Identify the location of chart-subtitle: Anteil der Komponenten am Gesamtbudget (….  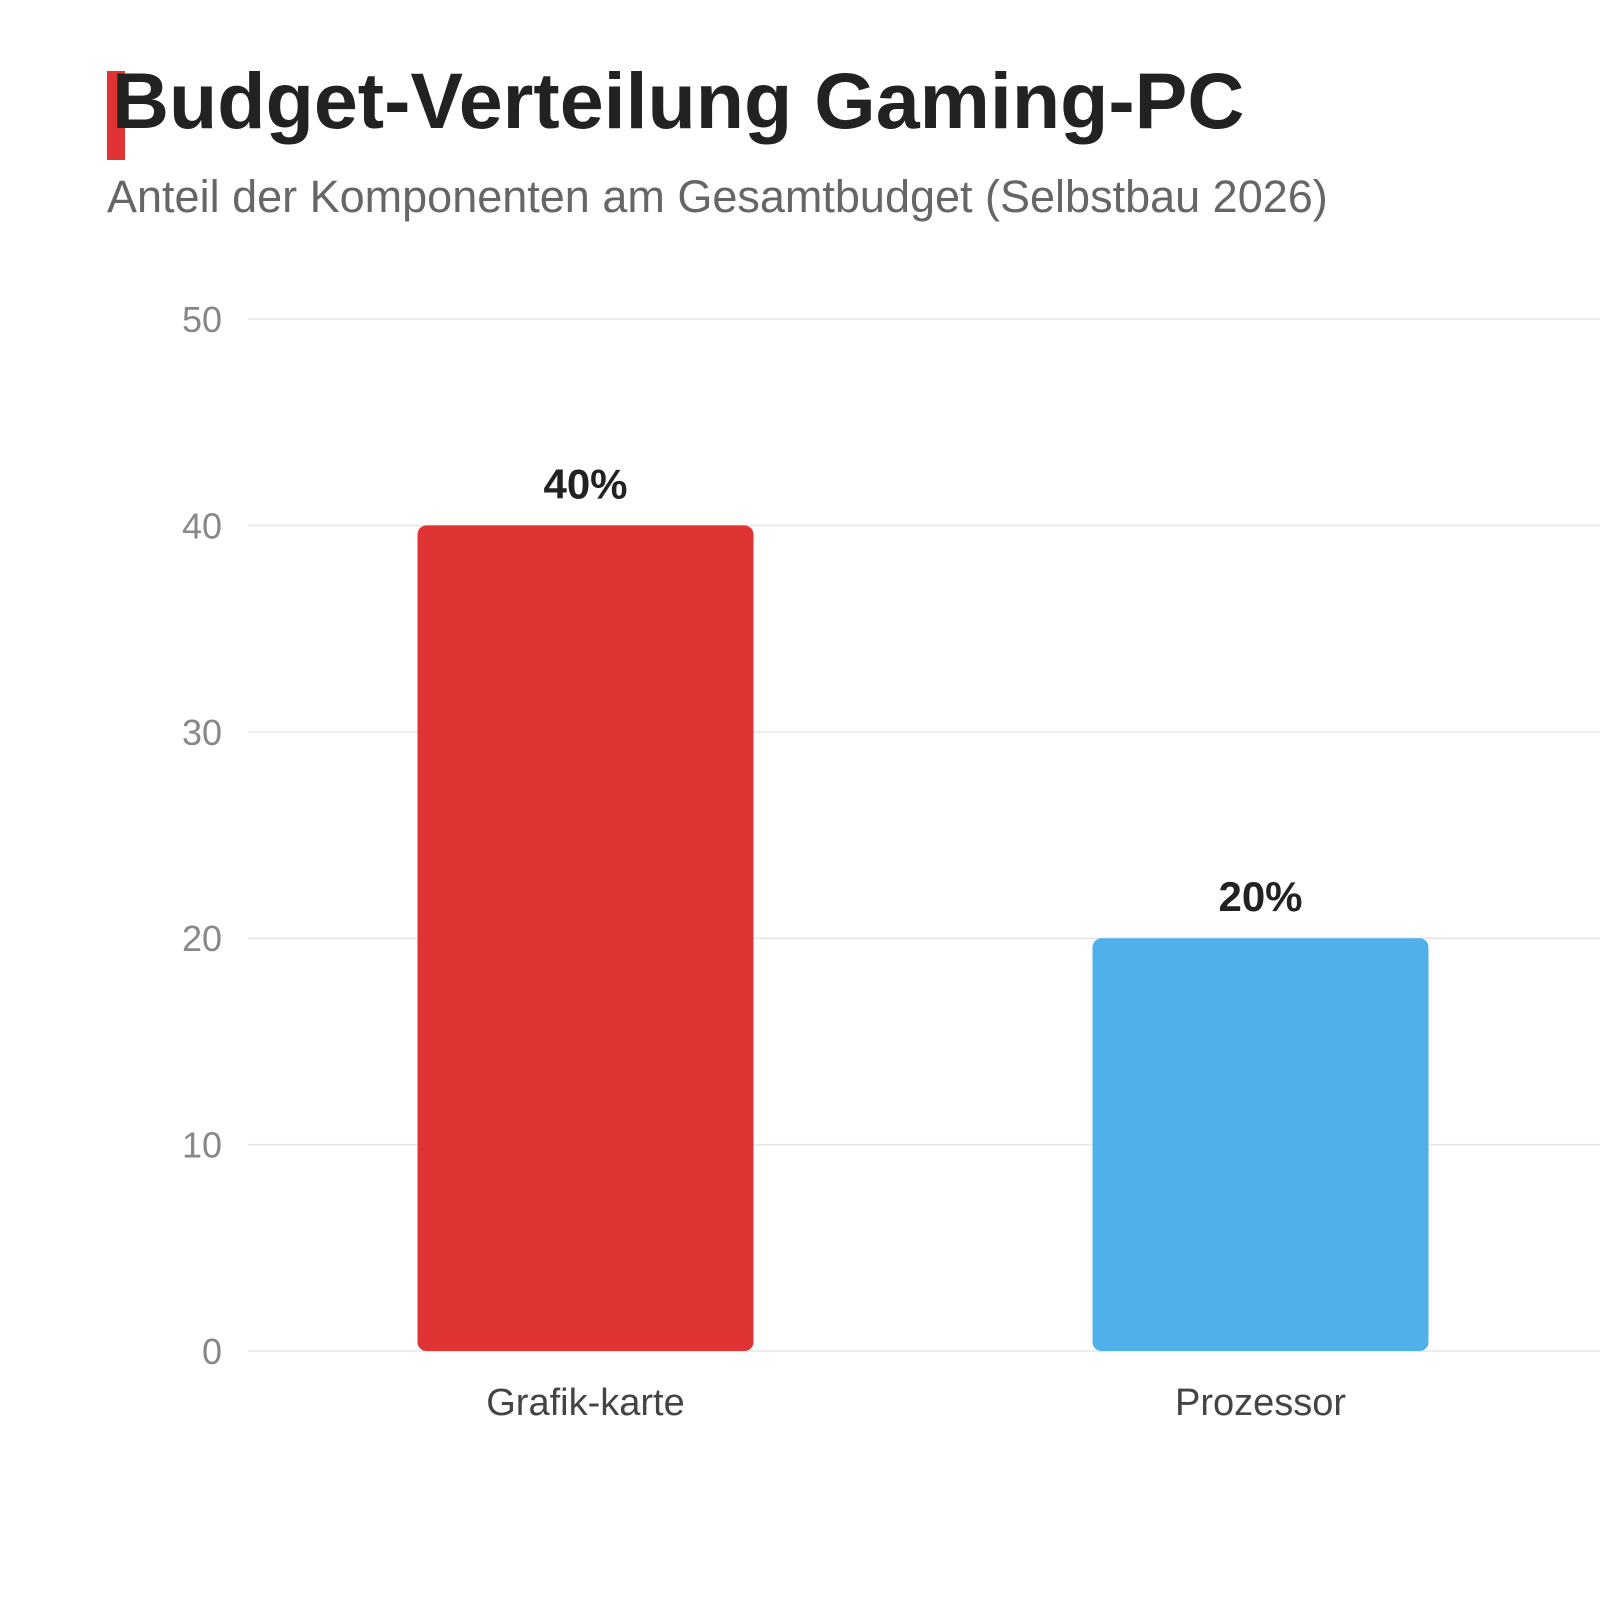
(717, 196).